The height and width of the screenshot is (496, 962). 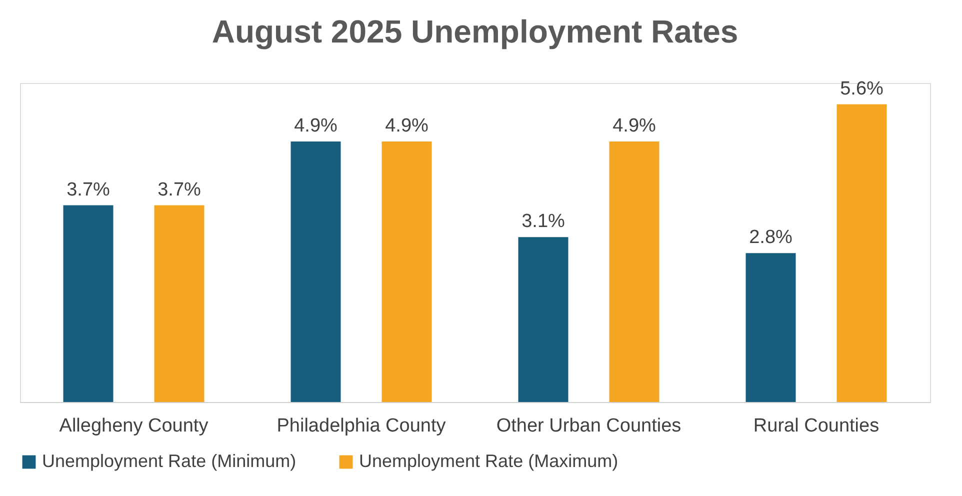 What do you see at coordinates (134, 426) in the screenshot?
I see `x-tick-label: Allegheny County` at bounding box center [134, 426].